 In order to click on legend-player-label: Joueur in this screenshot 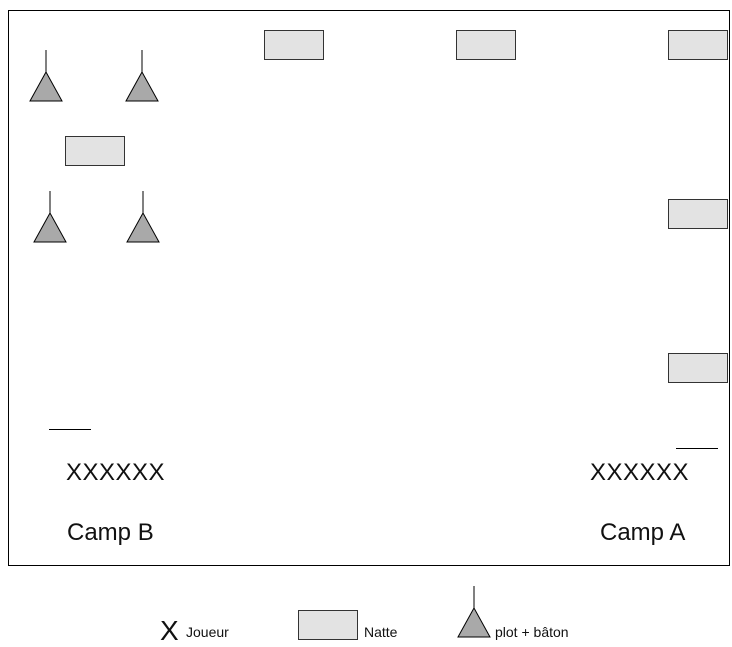, I will do `click(207, 632)`.